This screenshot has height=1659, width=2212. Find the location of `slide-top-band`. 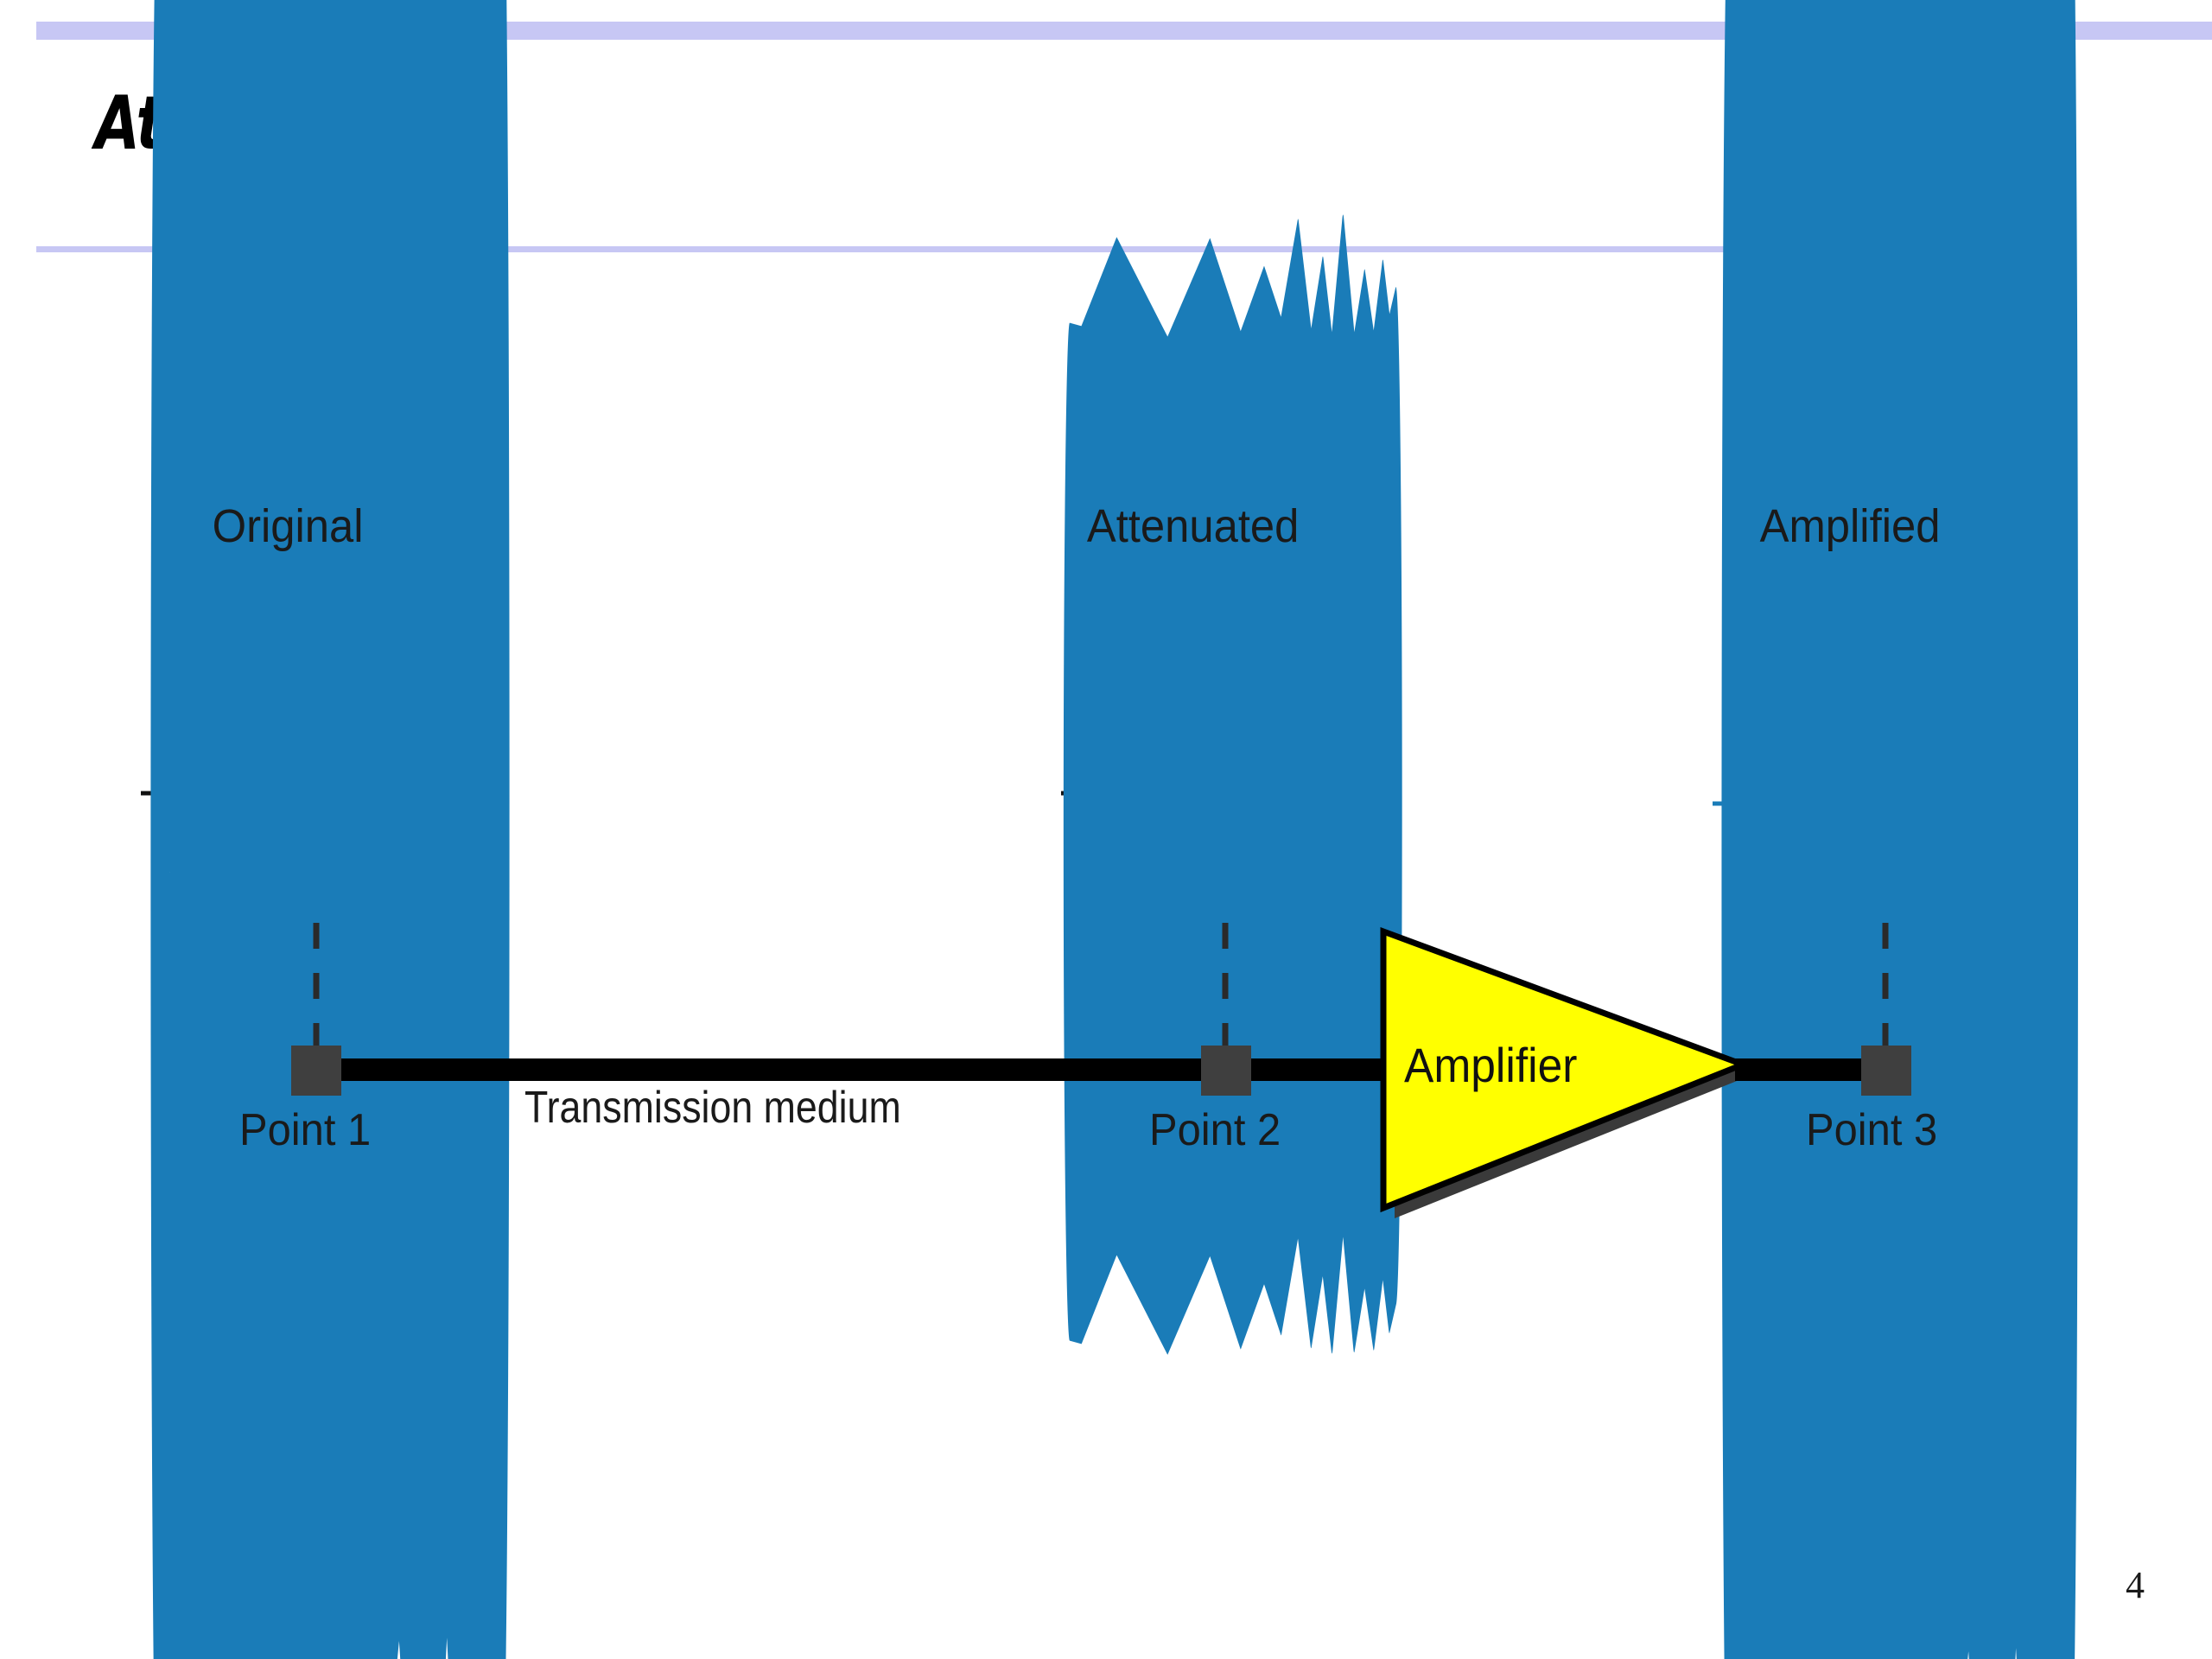

slide-top-band is located at coordinates (1124, 31).